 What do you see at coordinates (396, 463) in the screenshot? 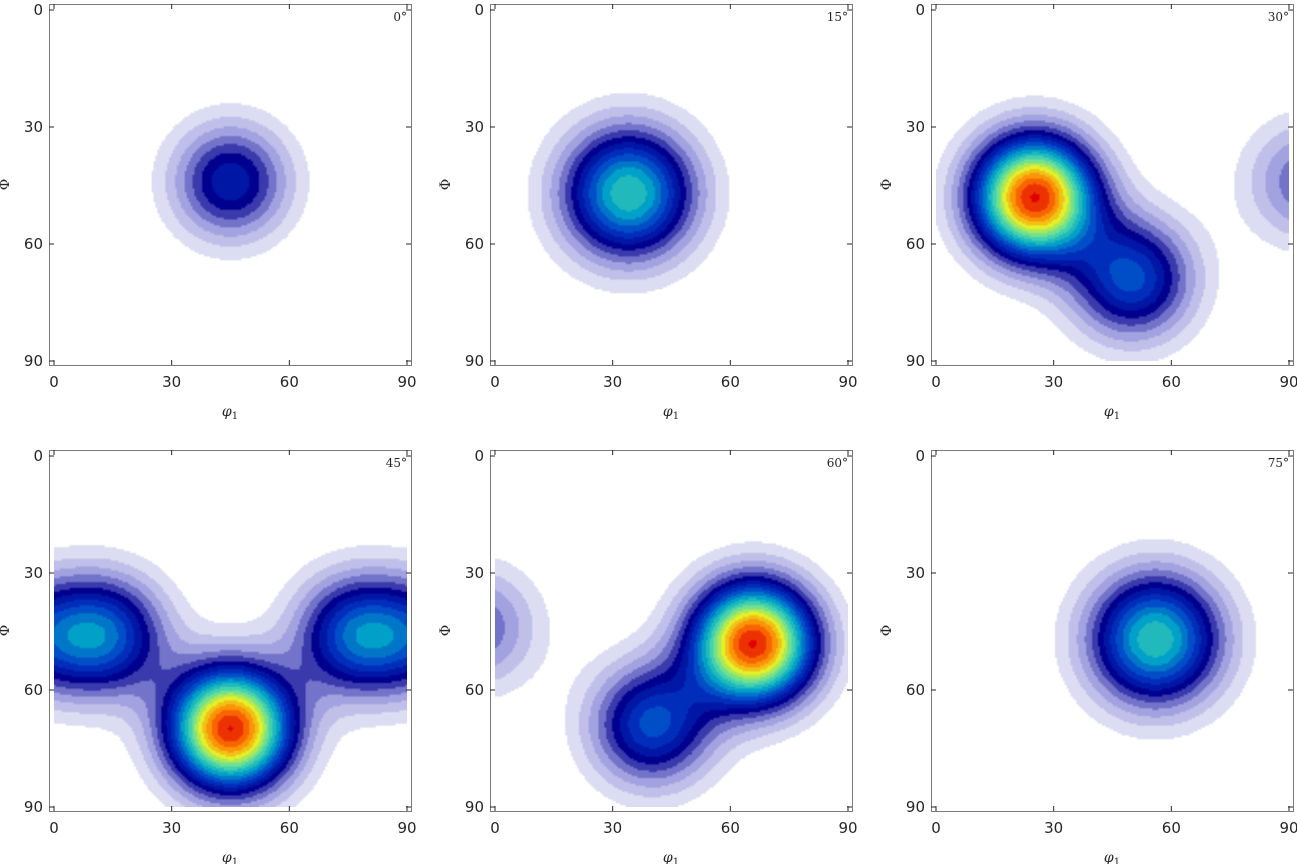
I see `section-label: 45°` at bounding box center [396, 463].